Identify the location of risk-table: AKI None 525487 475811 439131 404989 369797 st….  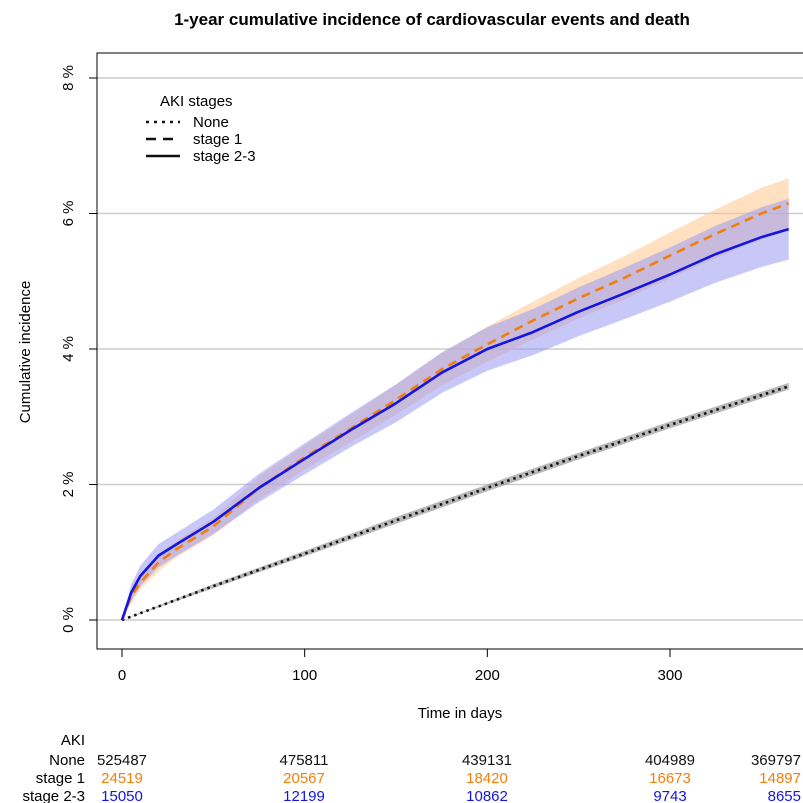
(411, 767).